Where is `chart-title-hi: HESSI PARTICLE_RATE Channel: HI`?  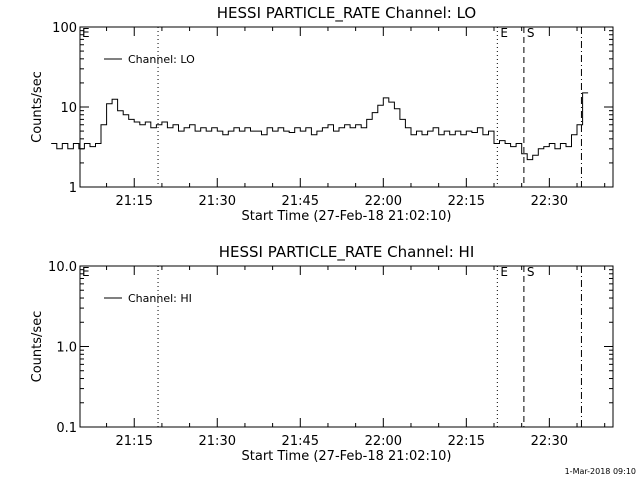
chart-title-hi: HESSI PARTICLE_RATE Channel: HI is located at coordinates (347, 252).